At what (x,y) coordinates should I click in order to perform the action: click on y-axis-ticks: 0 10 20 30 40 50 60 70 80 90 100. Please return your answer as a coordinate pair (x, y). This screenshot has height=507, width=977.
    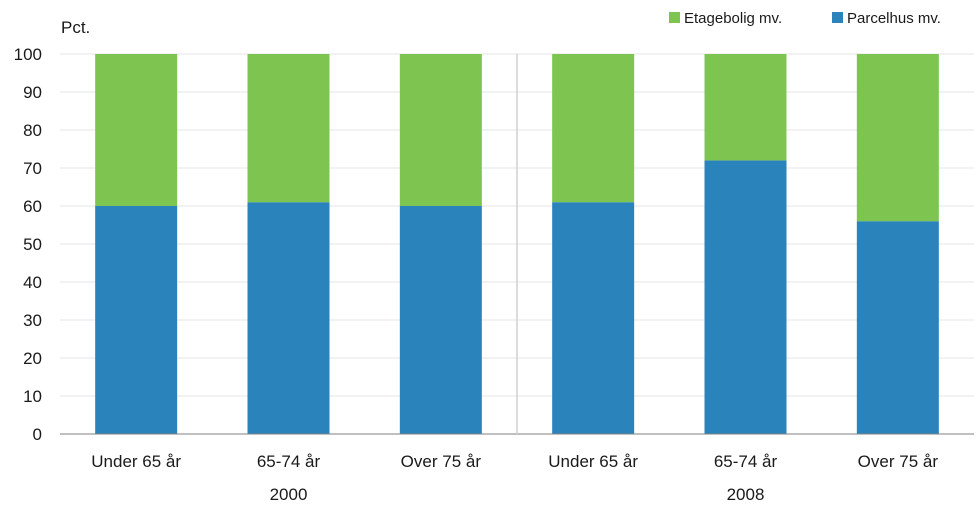
    Looking at the image, I should click on (28, 244).